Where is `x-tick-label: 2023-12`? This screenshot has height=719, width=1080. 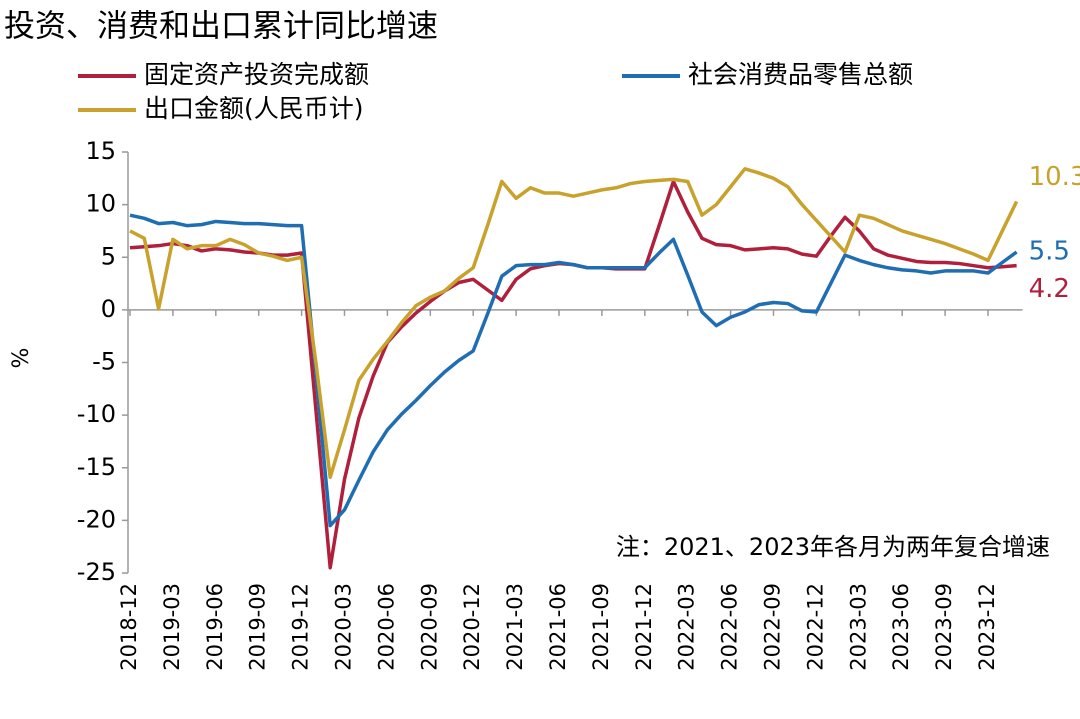
x-tick-label: 2023-12 is located at coordinates (987, 627).